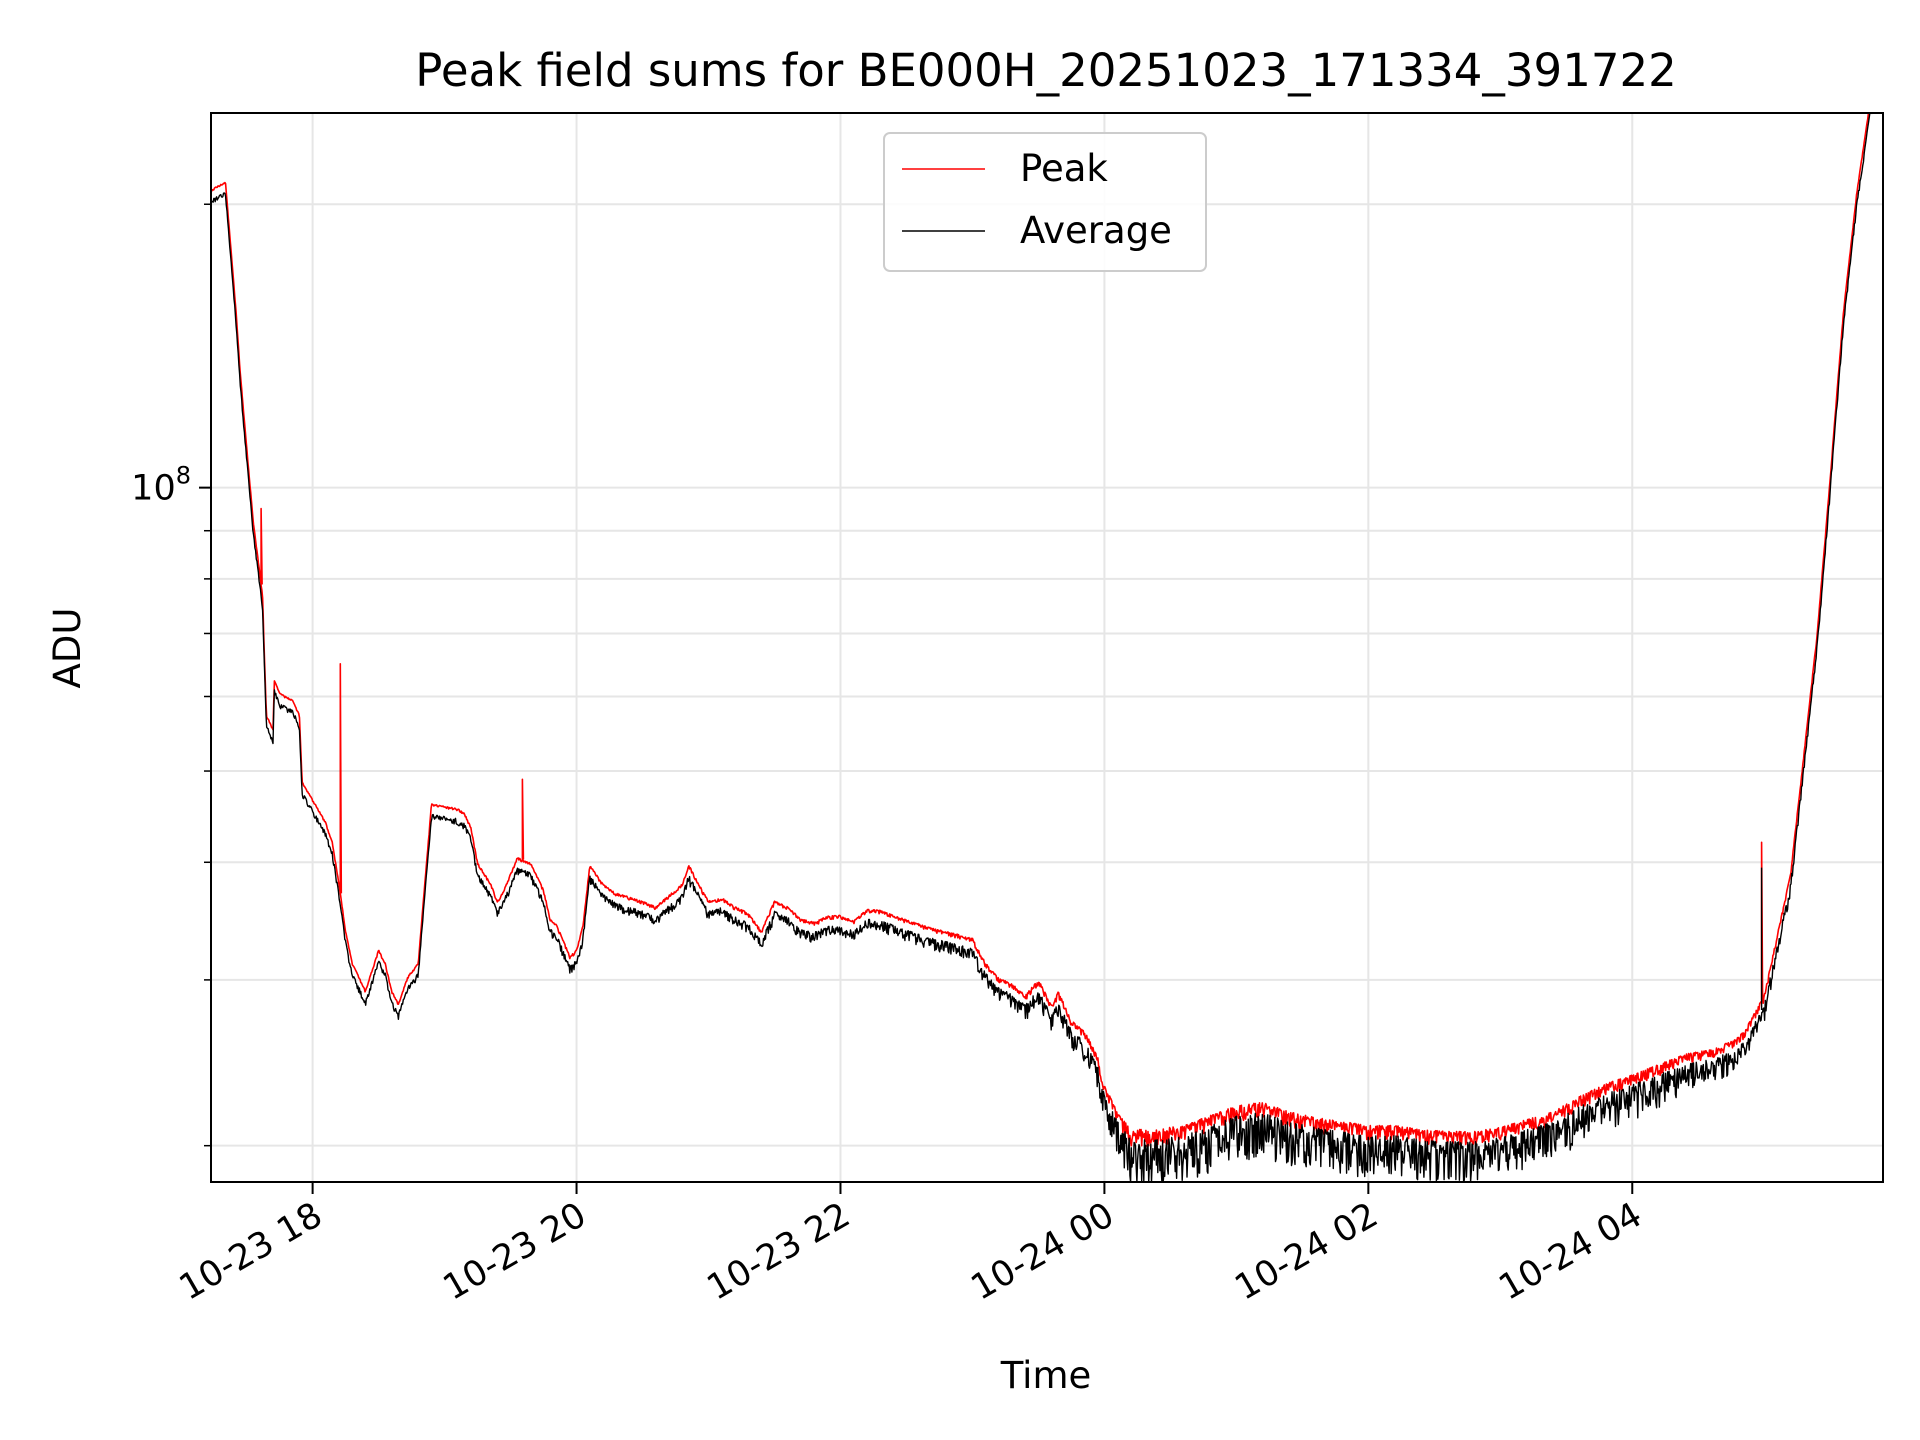 Image resolution: width=1920 pixels, height=1440 pixels. I want to click on legend-average-label: Average, so click(1096, 230).